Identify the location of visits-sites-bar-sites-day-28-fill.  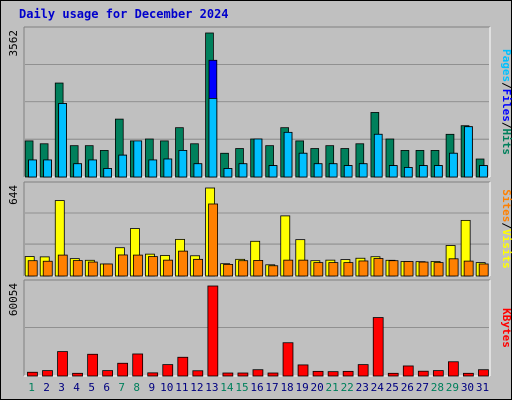
(438, 269).